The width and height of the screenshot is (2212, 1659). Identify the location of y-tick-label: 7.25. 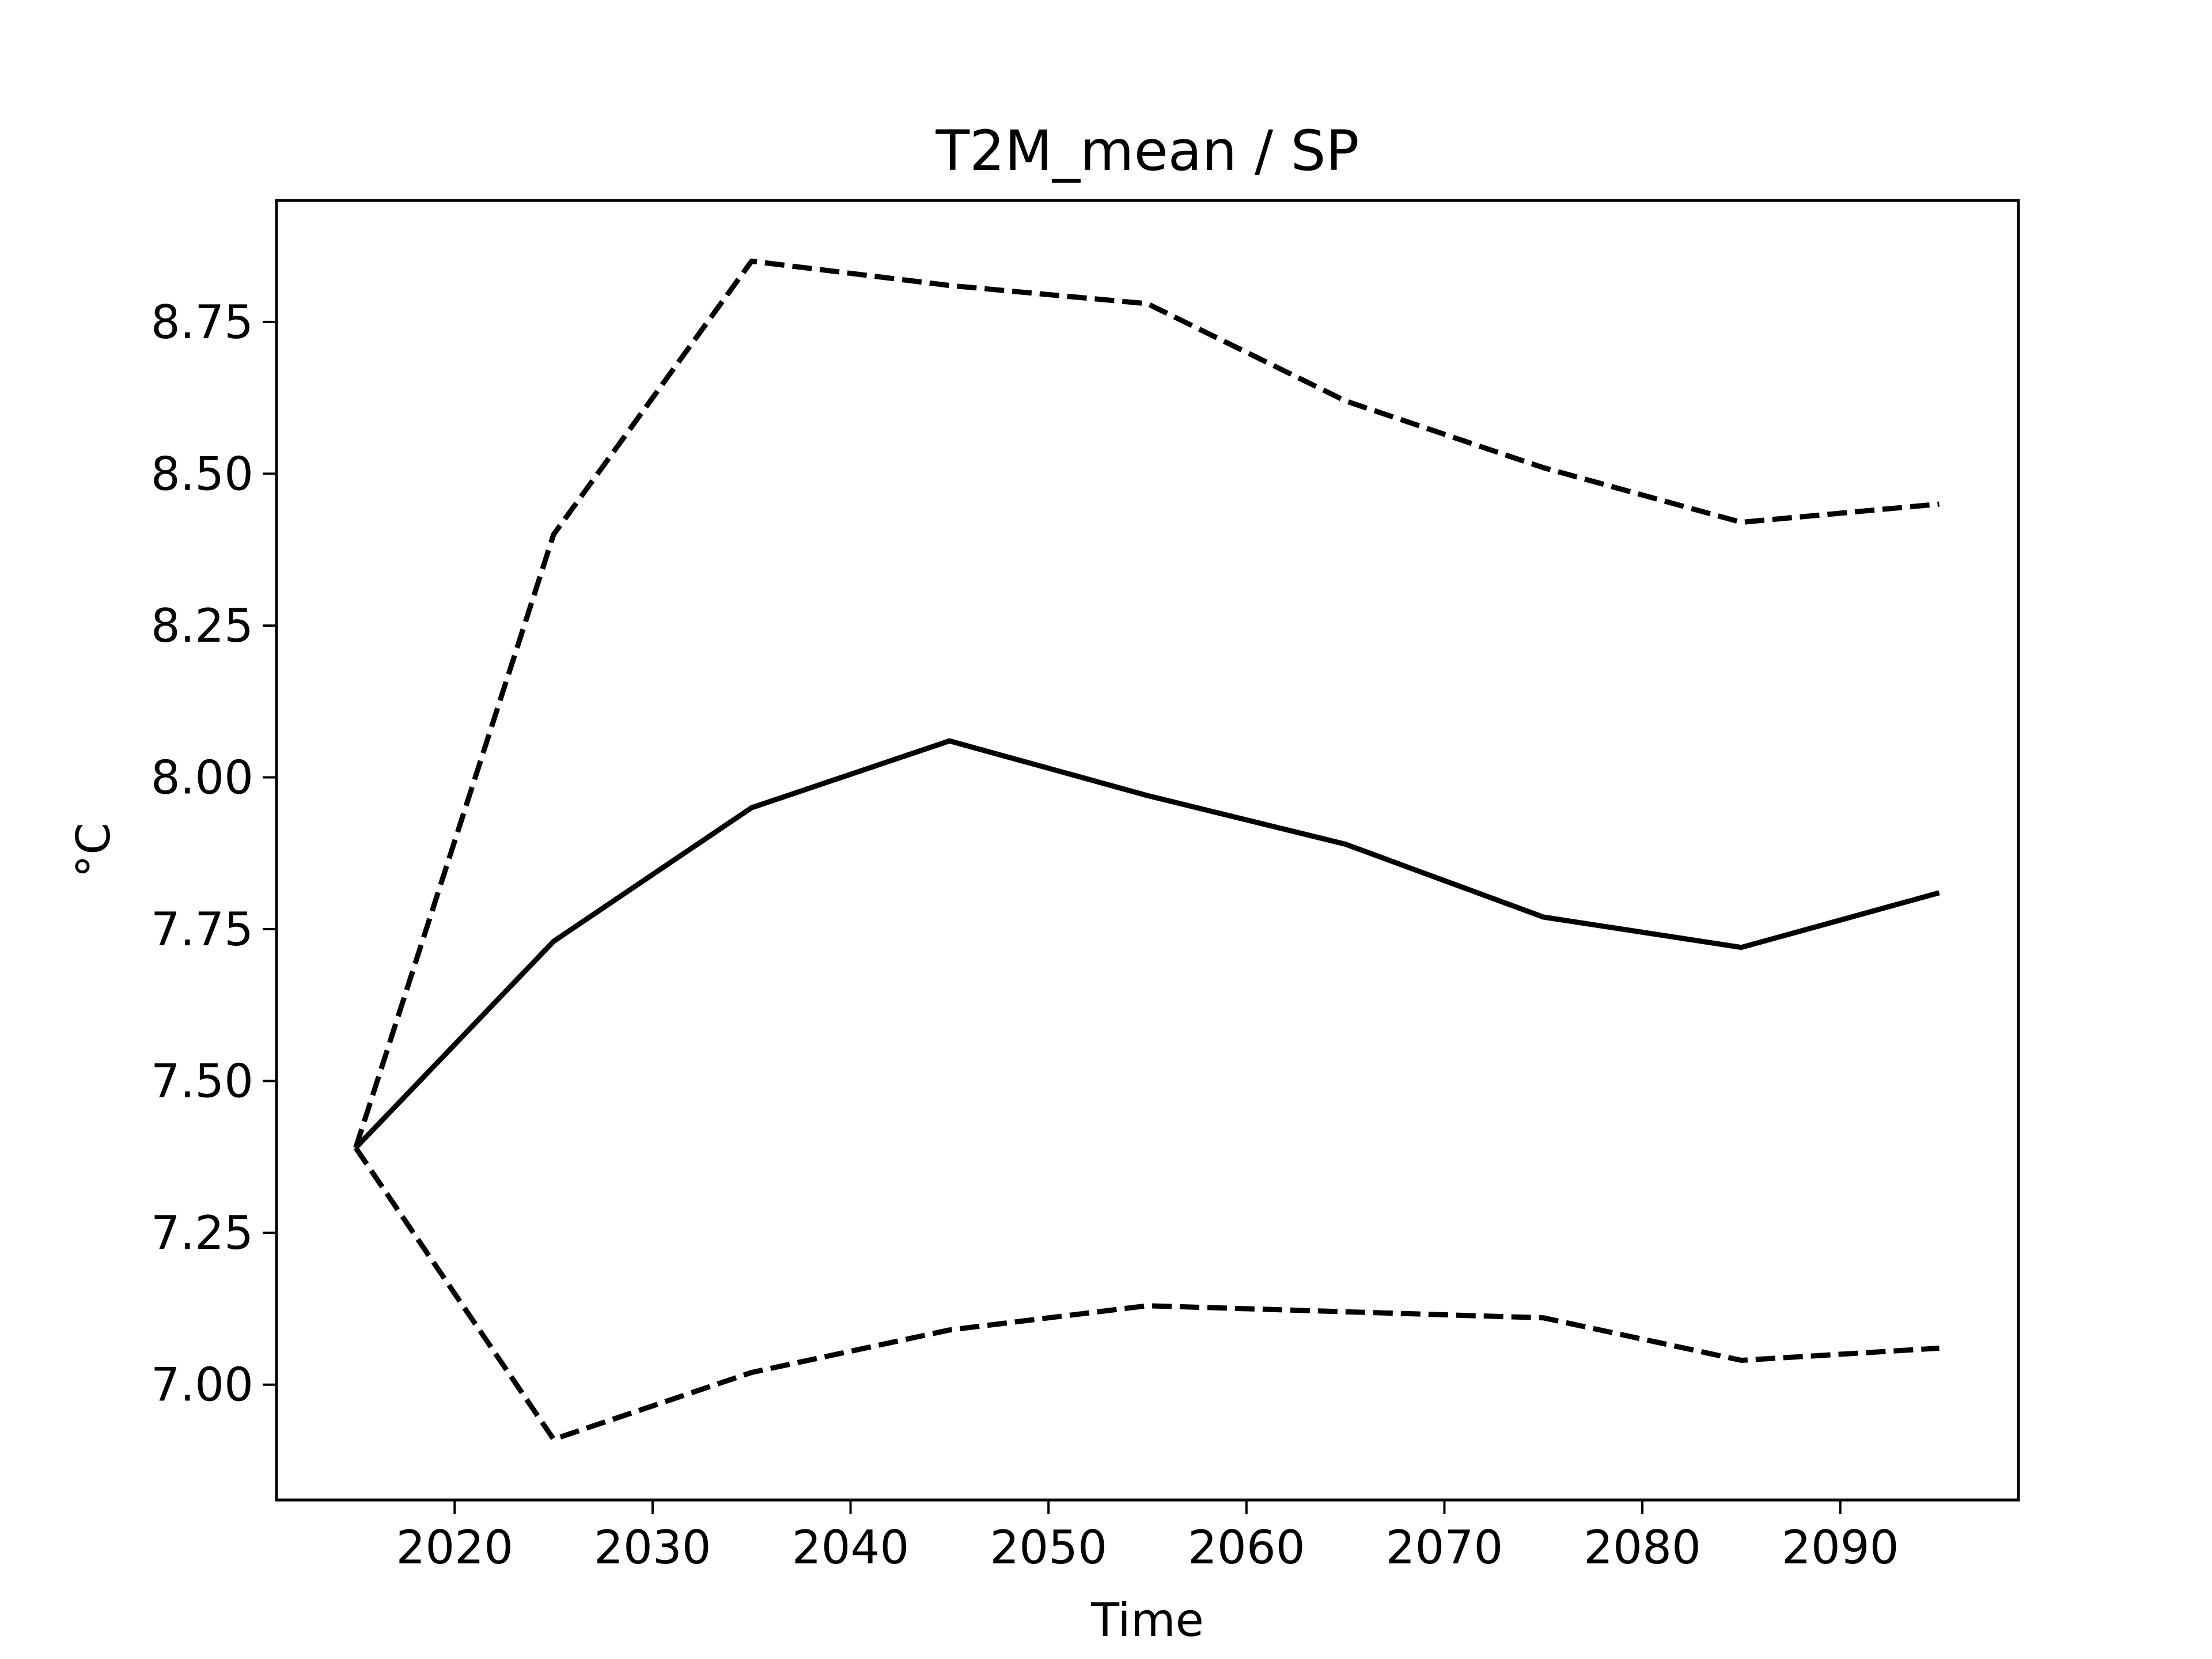
(202, 1233).